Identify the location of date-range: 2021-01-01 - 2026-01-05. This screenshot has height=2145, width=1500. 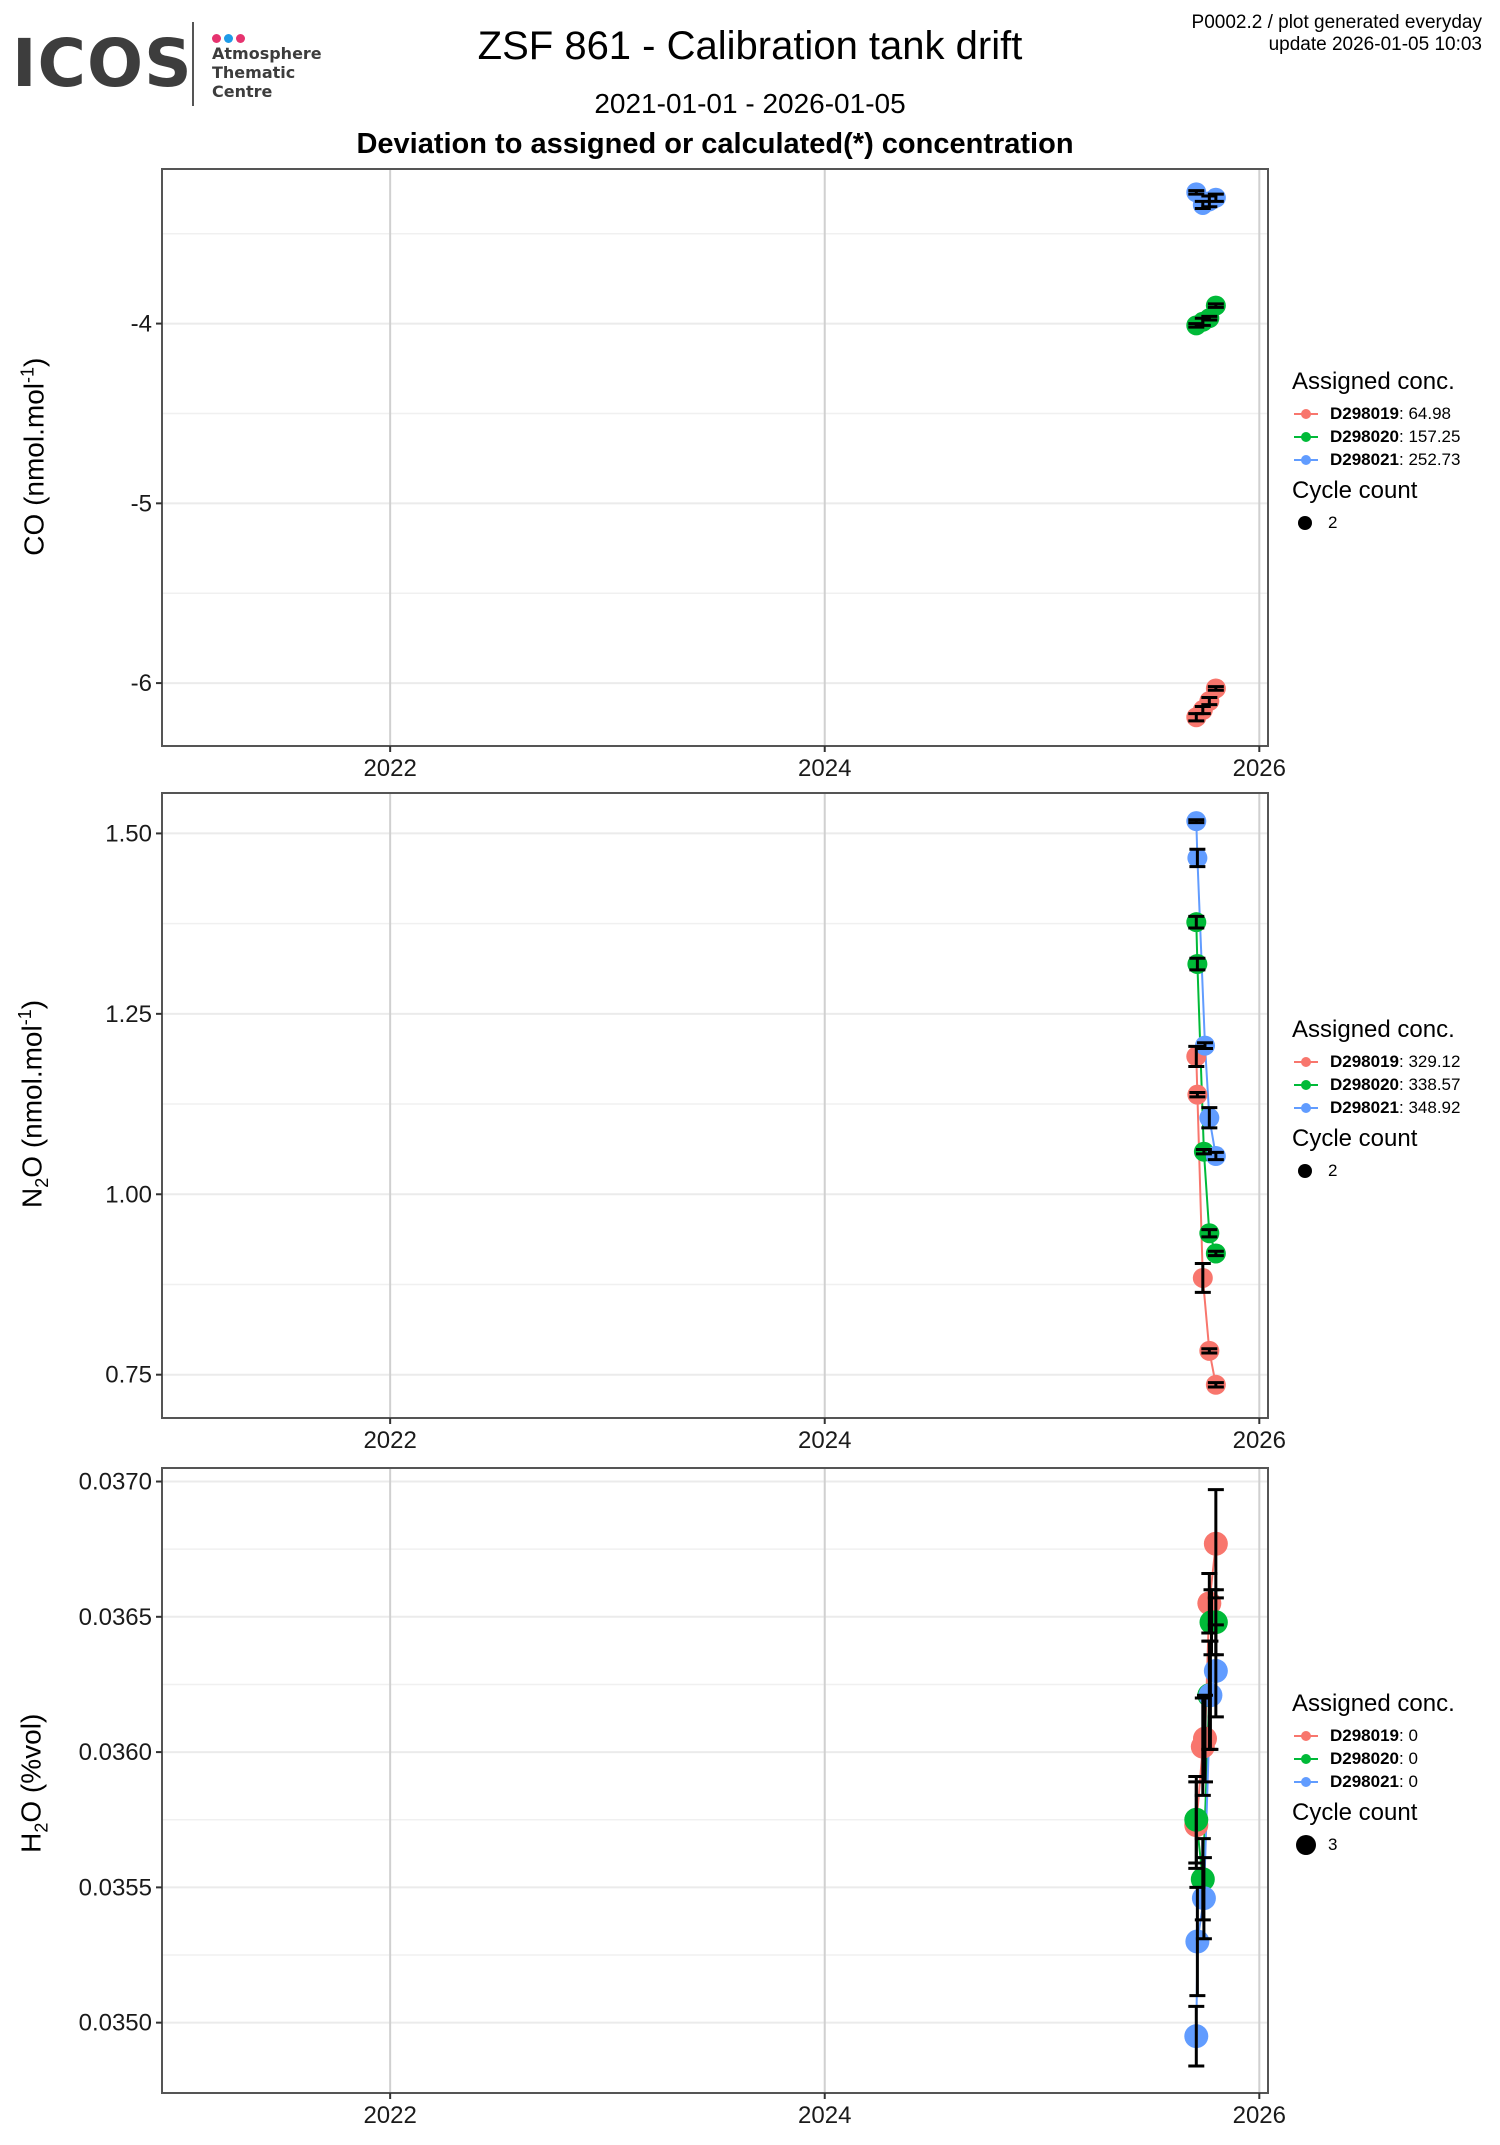
(750, 103).